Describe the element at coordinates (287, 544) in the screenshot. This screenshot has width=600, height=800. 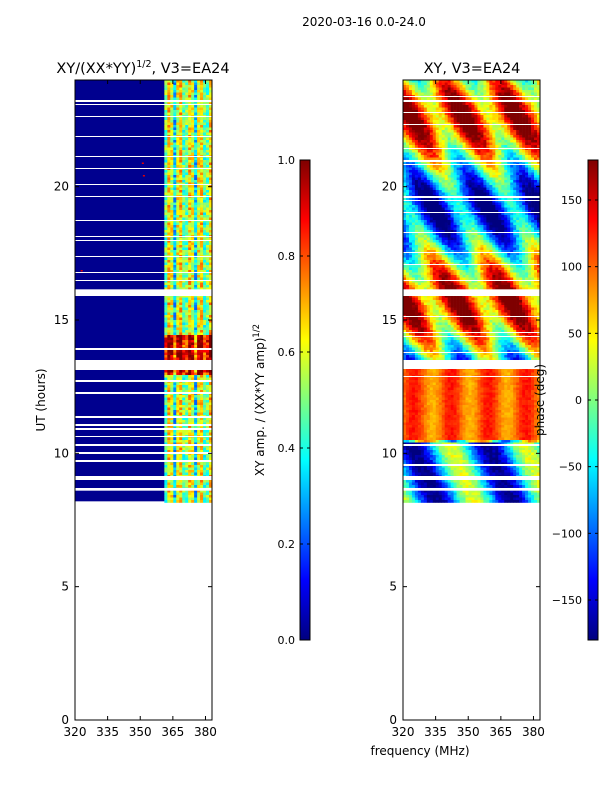
I see `colorbar-tick-label: 0.2` at that location.